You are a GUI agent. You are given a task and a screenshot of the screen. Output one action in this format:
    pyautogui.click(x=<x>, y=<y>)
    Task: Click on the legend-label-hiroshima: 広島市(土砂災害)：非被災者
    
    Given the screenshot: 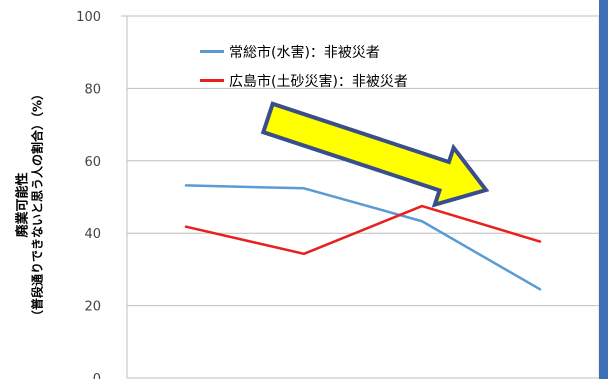 What is the action you would take?
    pyautogui.click(x=318, y=81)
    